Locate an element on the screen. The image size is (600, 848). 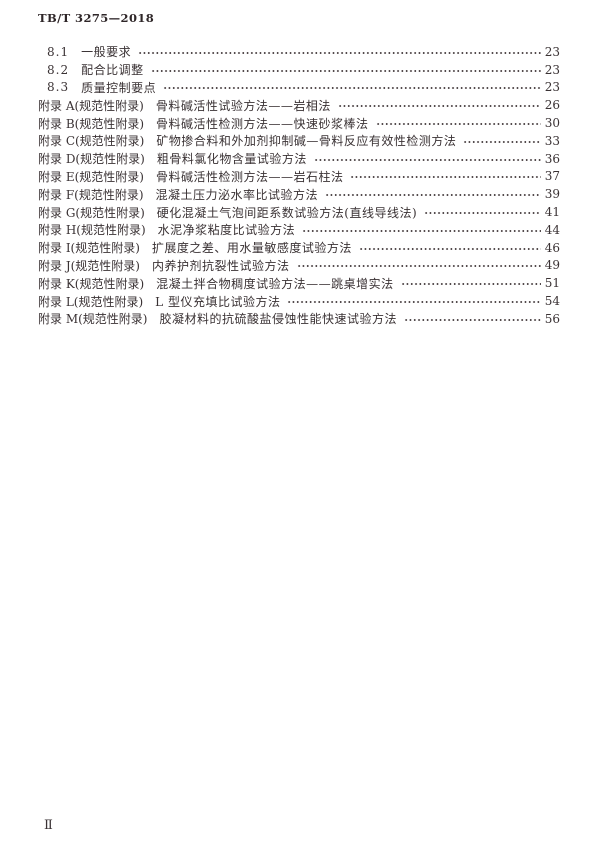
toc-entry-page: 51 is located at coordinates (552, 283).